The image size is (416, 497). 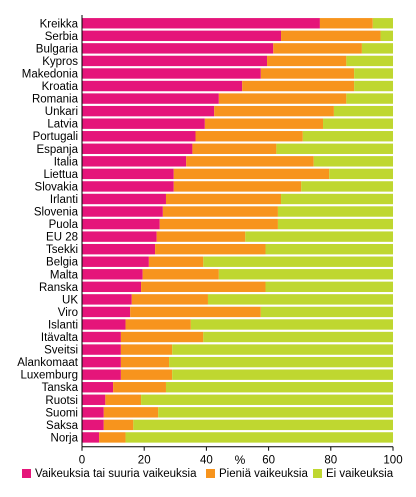 I want to click on category-label-sveitsi: Sveitsi, so click(x=61, y=351).